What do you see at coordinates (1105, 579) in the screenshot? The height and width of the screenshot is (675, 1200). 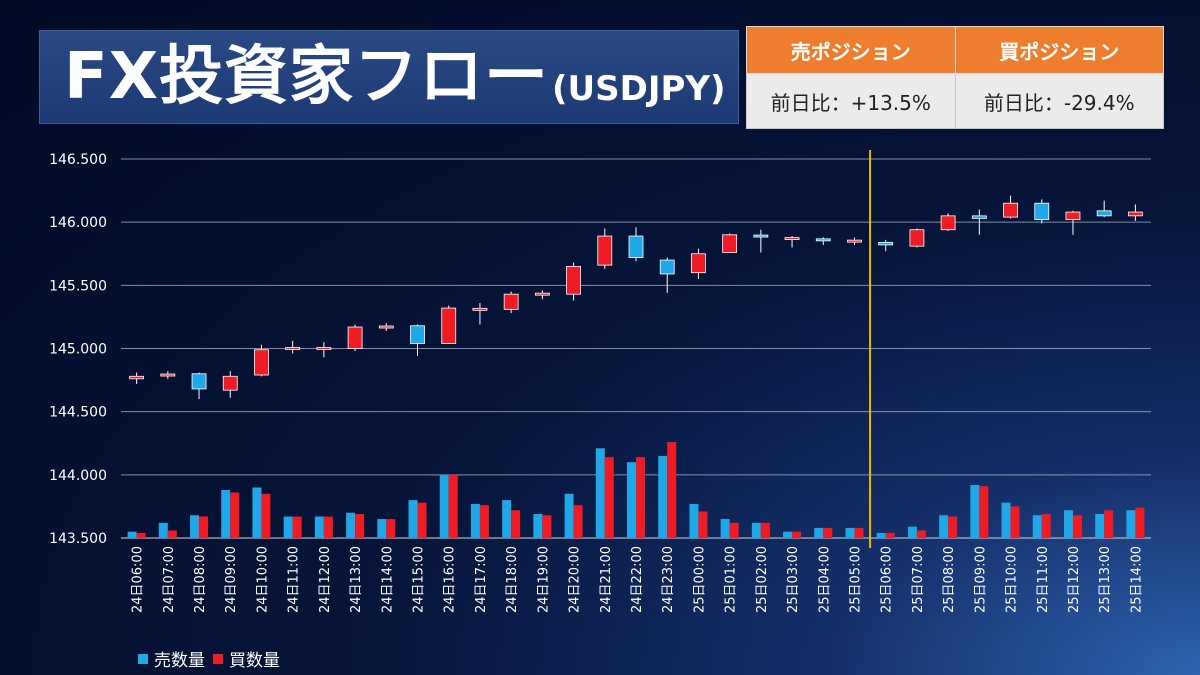 I see `x-tick-label: 25日13:00` at bounding box center [1105, 579].